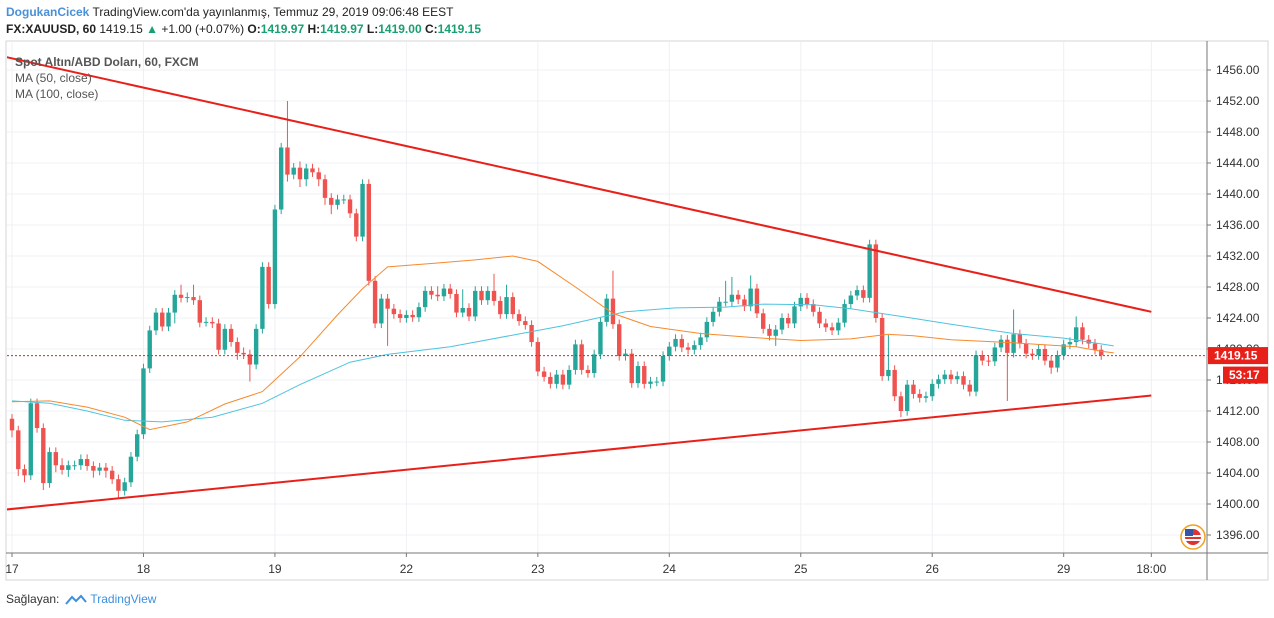 This screenshot has width=1274, height=618. Describe the element at coordinates (407, 569) in the screenshot. I see `x-tick-label: 22` at that location.